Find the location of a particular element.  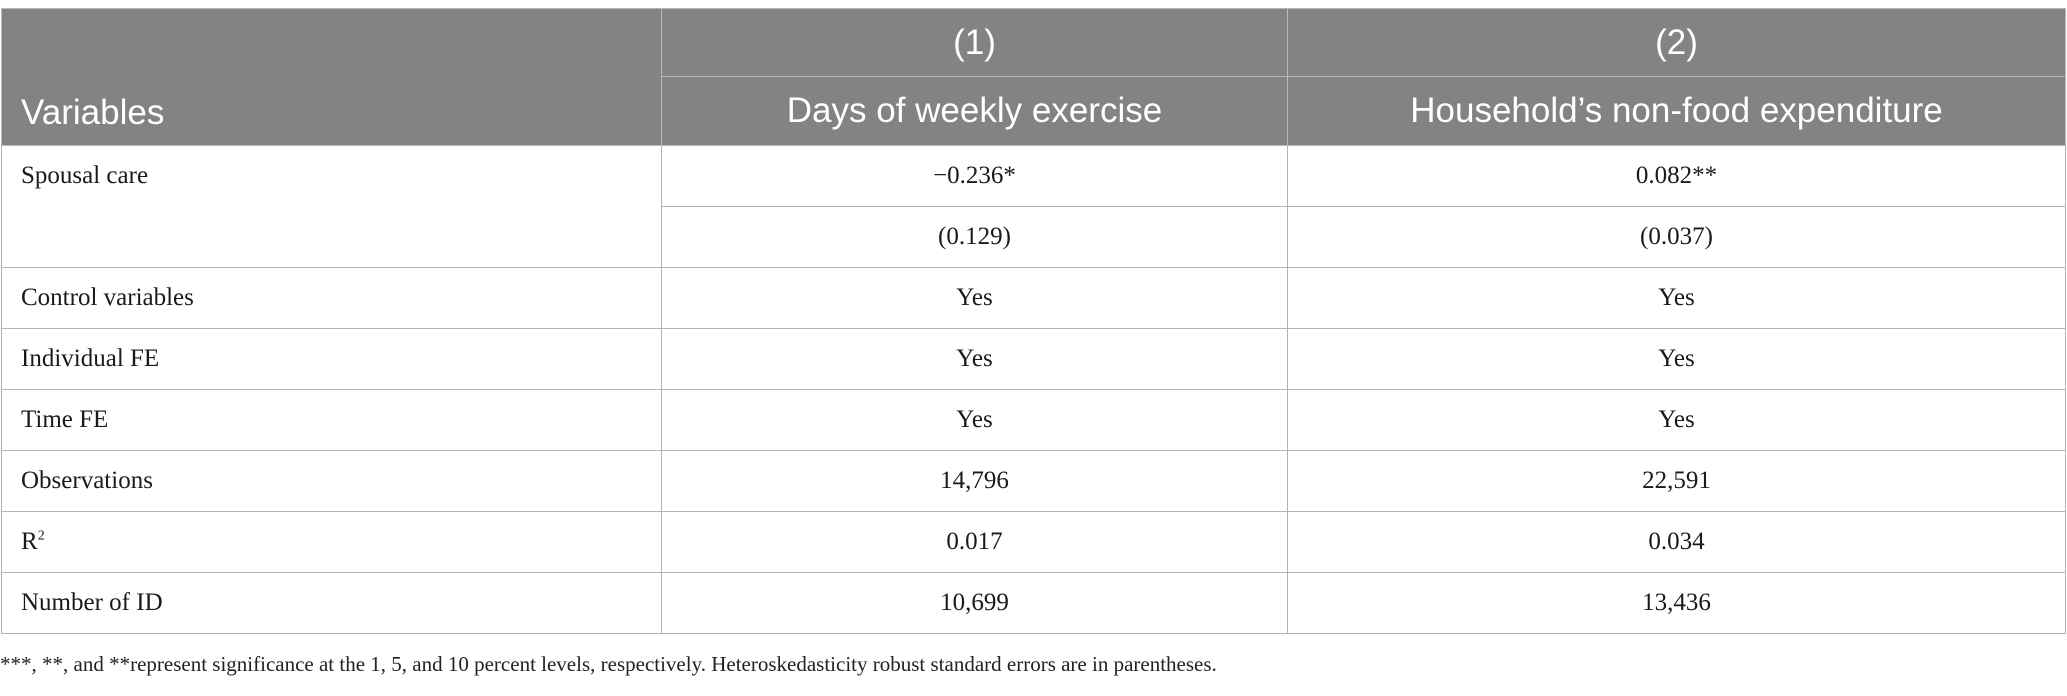

variables-header: Variables is located at coordinates (331, 77).